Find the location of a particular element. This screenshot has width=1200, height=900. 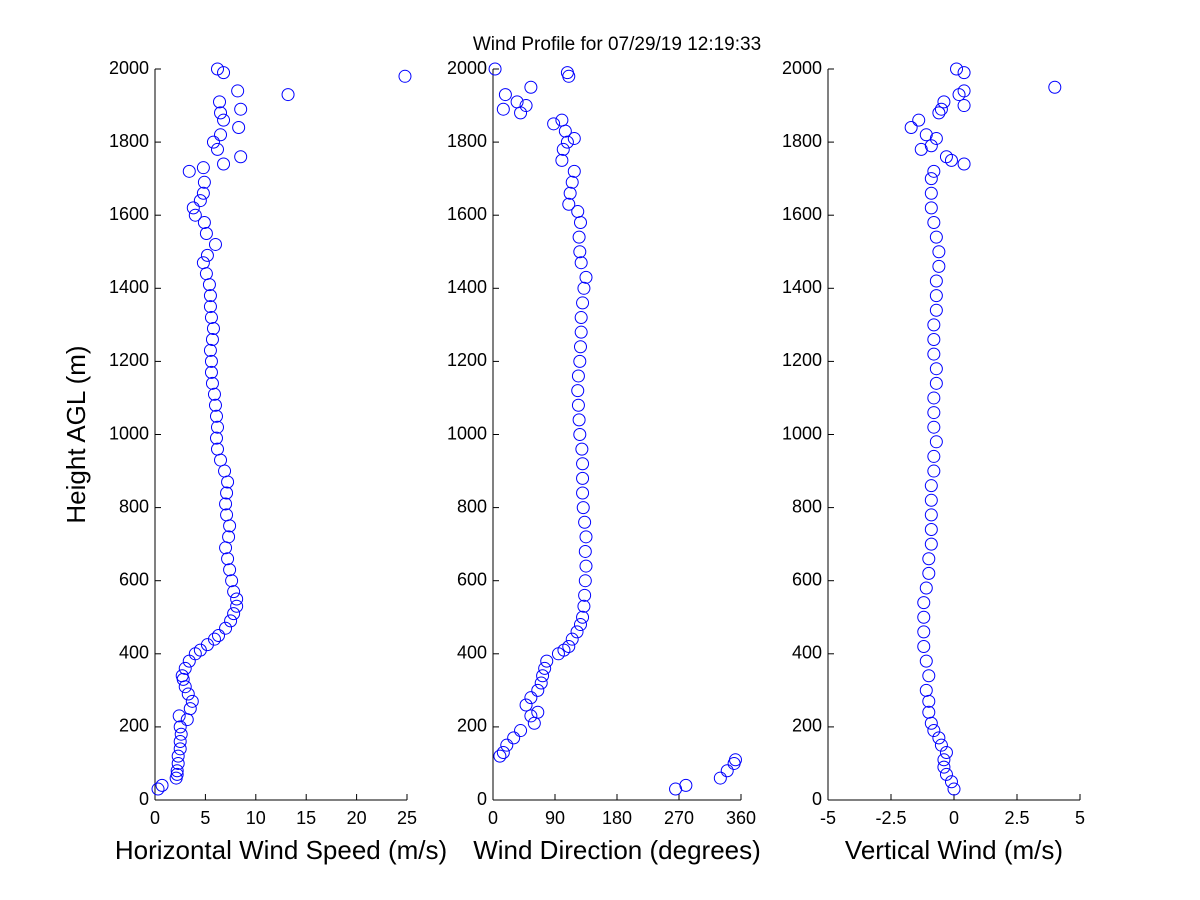

x-tick-label: -5 is located at coordinates (828, 818).